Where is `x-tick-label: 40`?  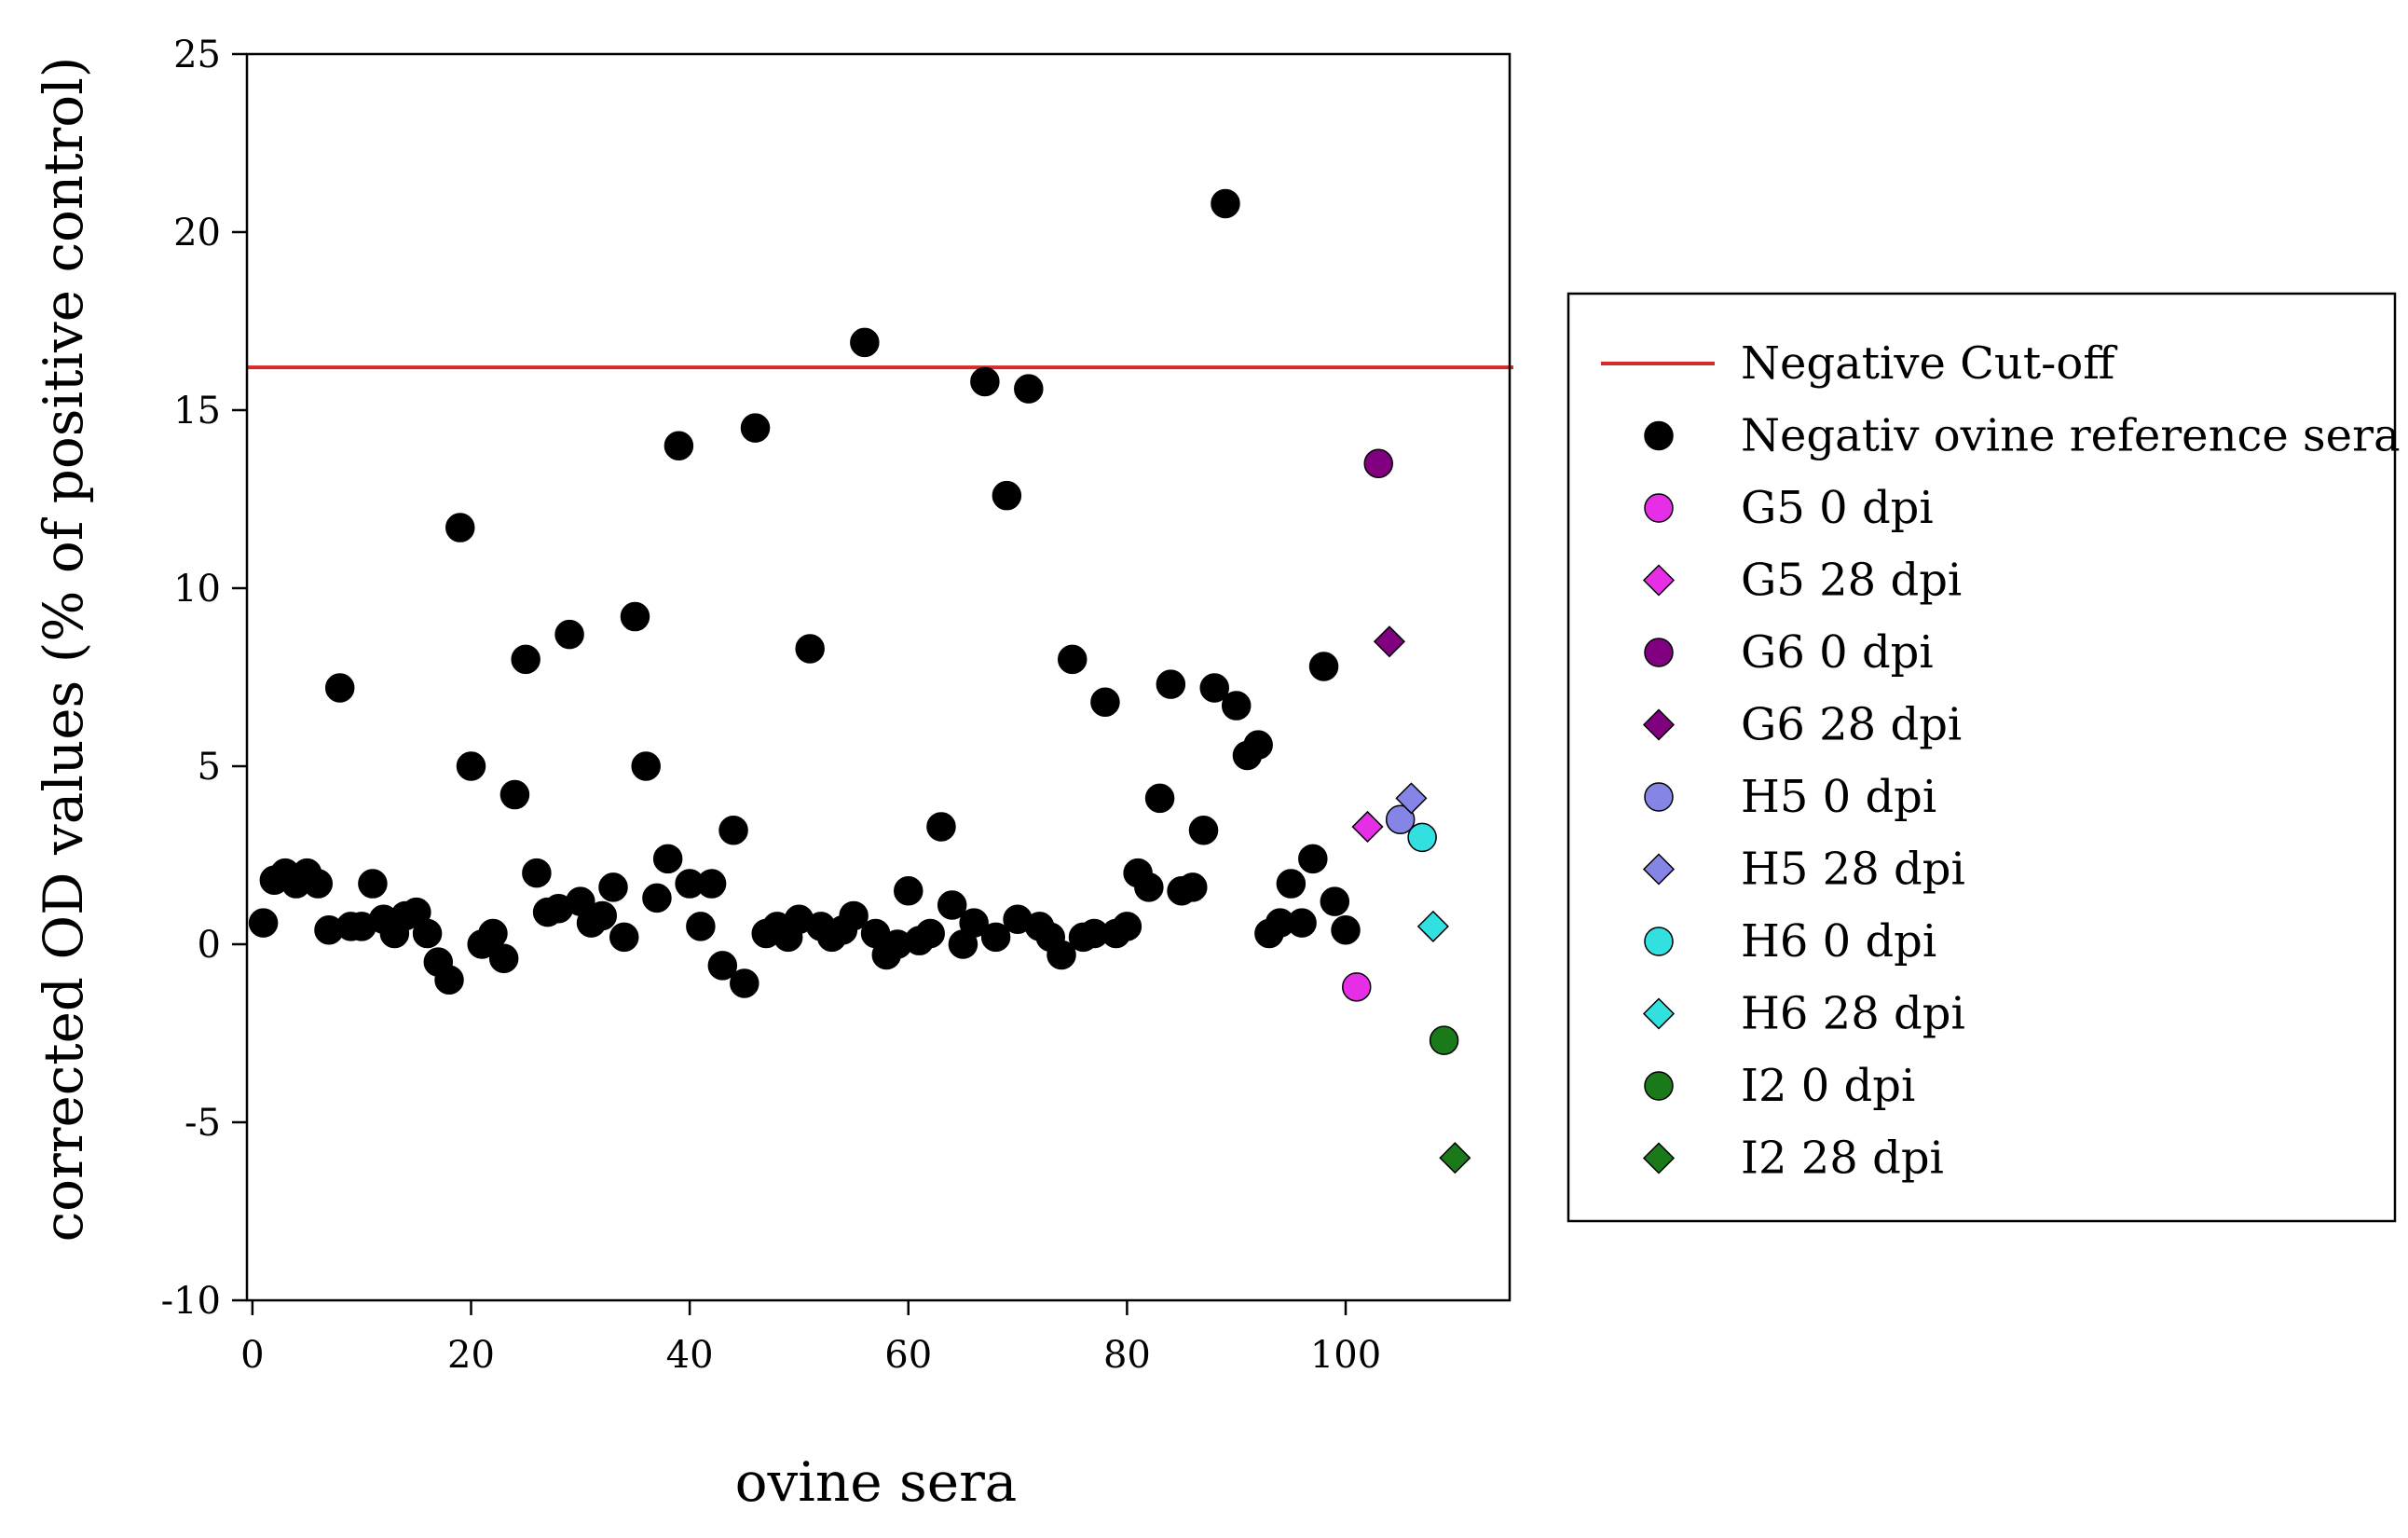 x-tick-label: 40 is located at coordinates (690, 1356).